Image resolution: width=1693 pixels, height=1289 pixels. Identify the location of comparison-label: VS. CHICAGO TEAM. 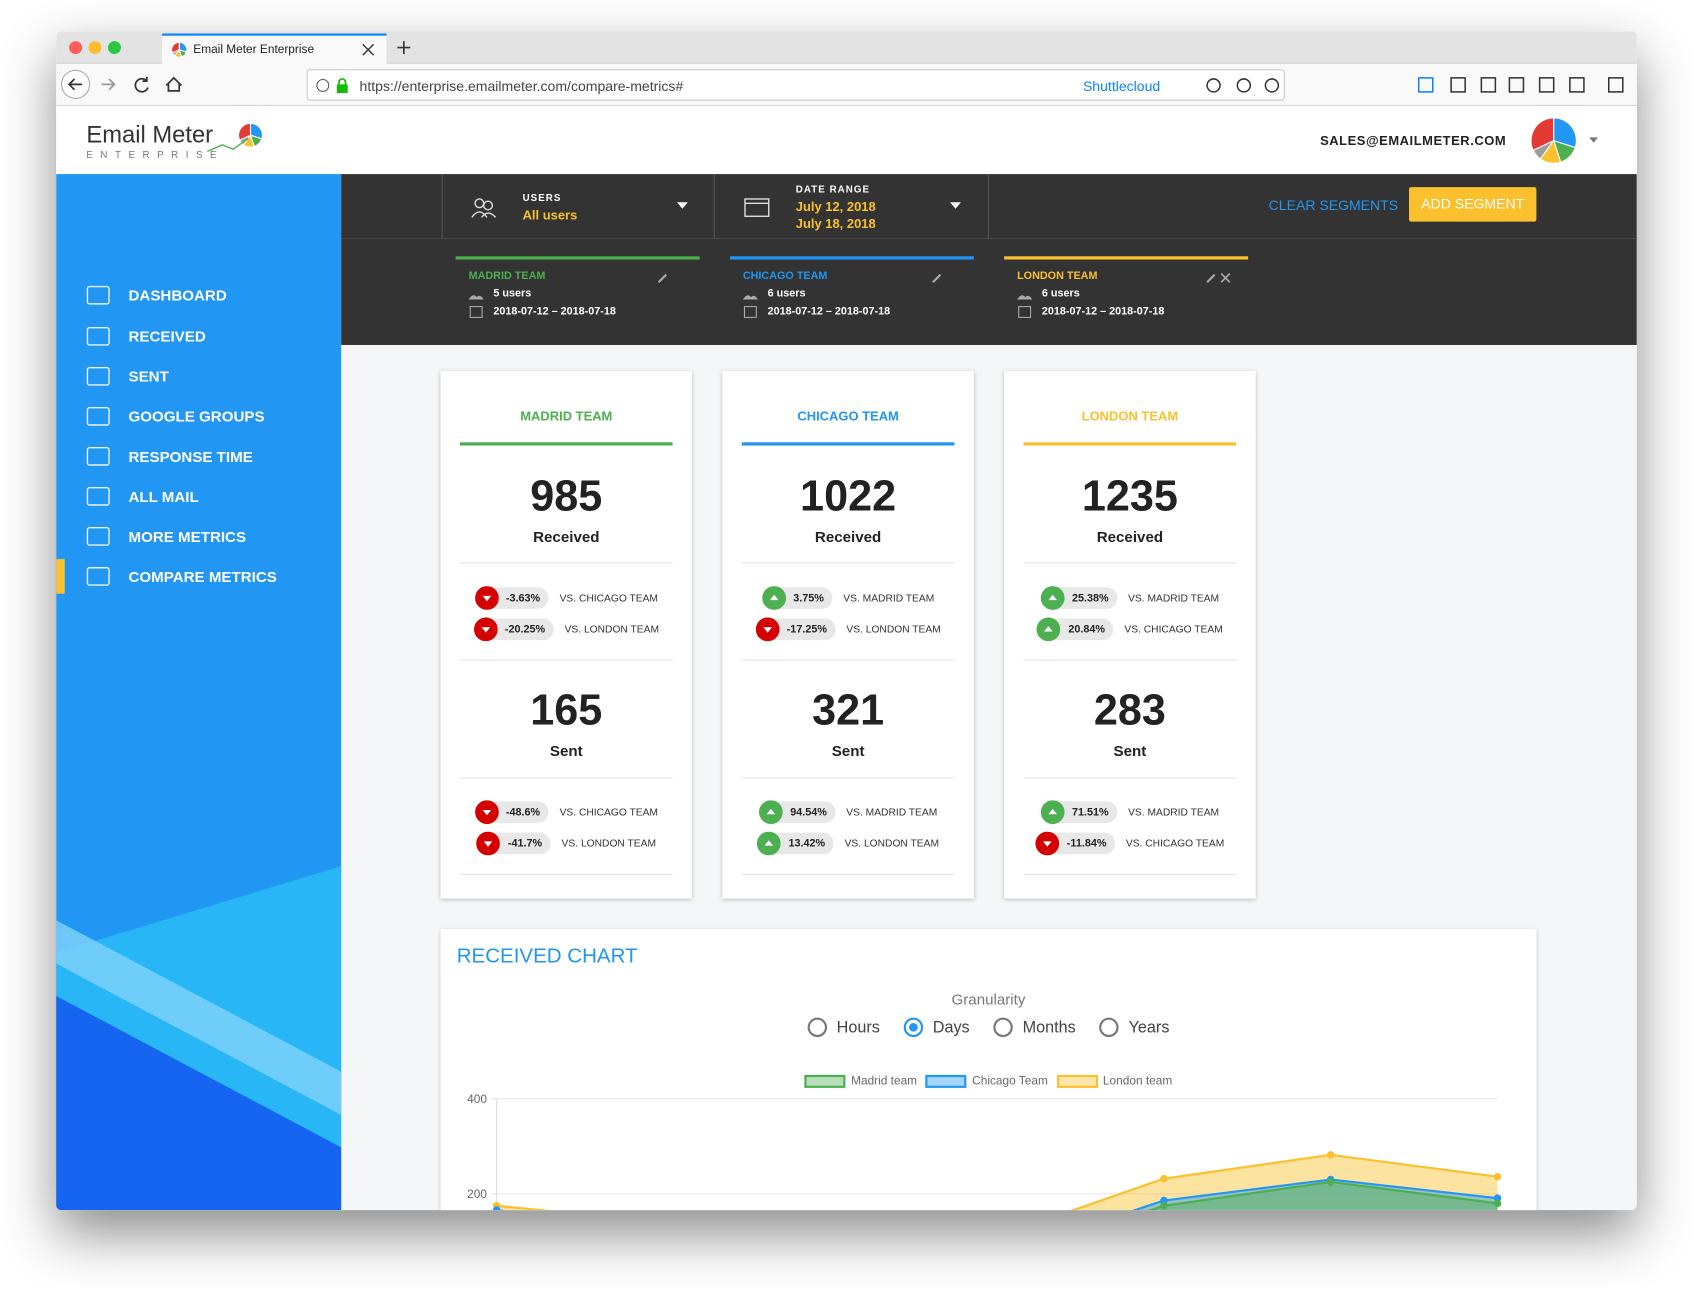
(1173, 629).